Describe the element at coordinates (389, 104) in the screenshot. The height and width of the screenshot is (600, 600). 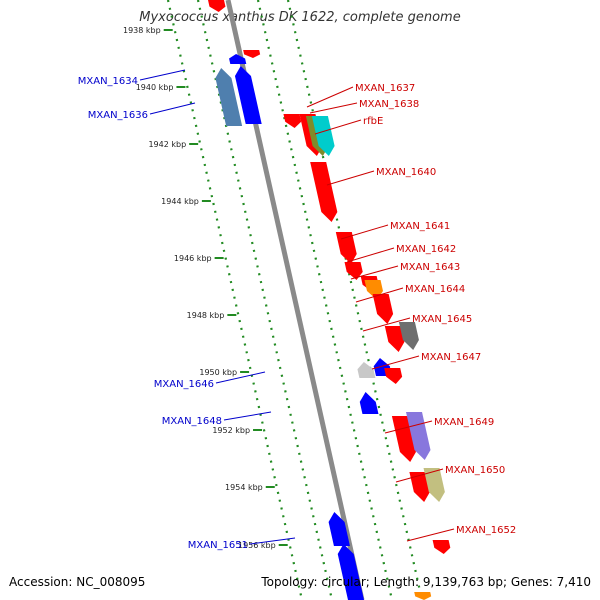
I see `forward-gene-label: MXAN_1638` at that location.